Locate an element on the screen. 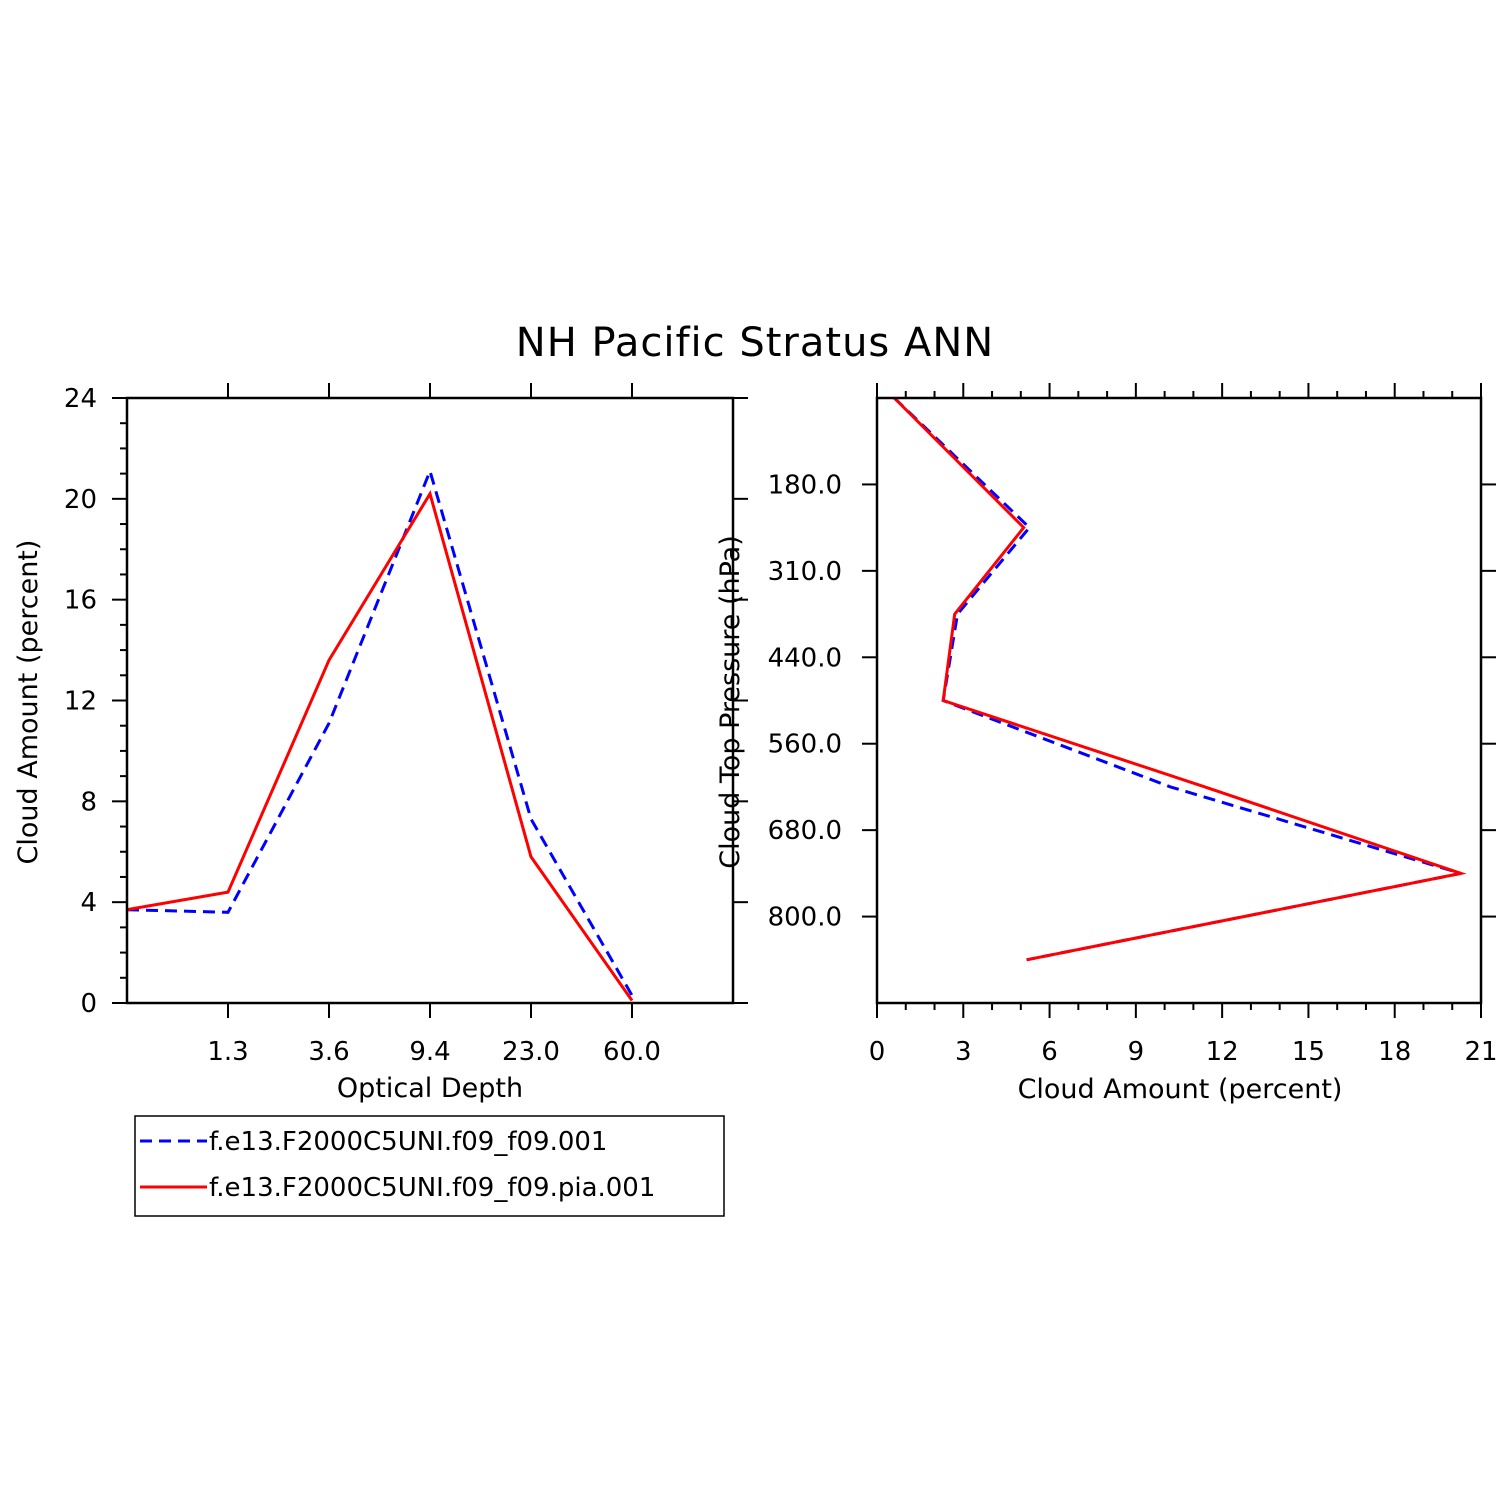 Image resolution: width=1510 pixels, height=1510 pixels. left-x-tick-label: 60.0 is located at coordinates (632, 1052).